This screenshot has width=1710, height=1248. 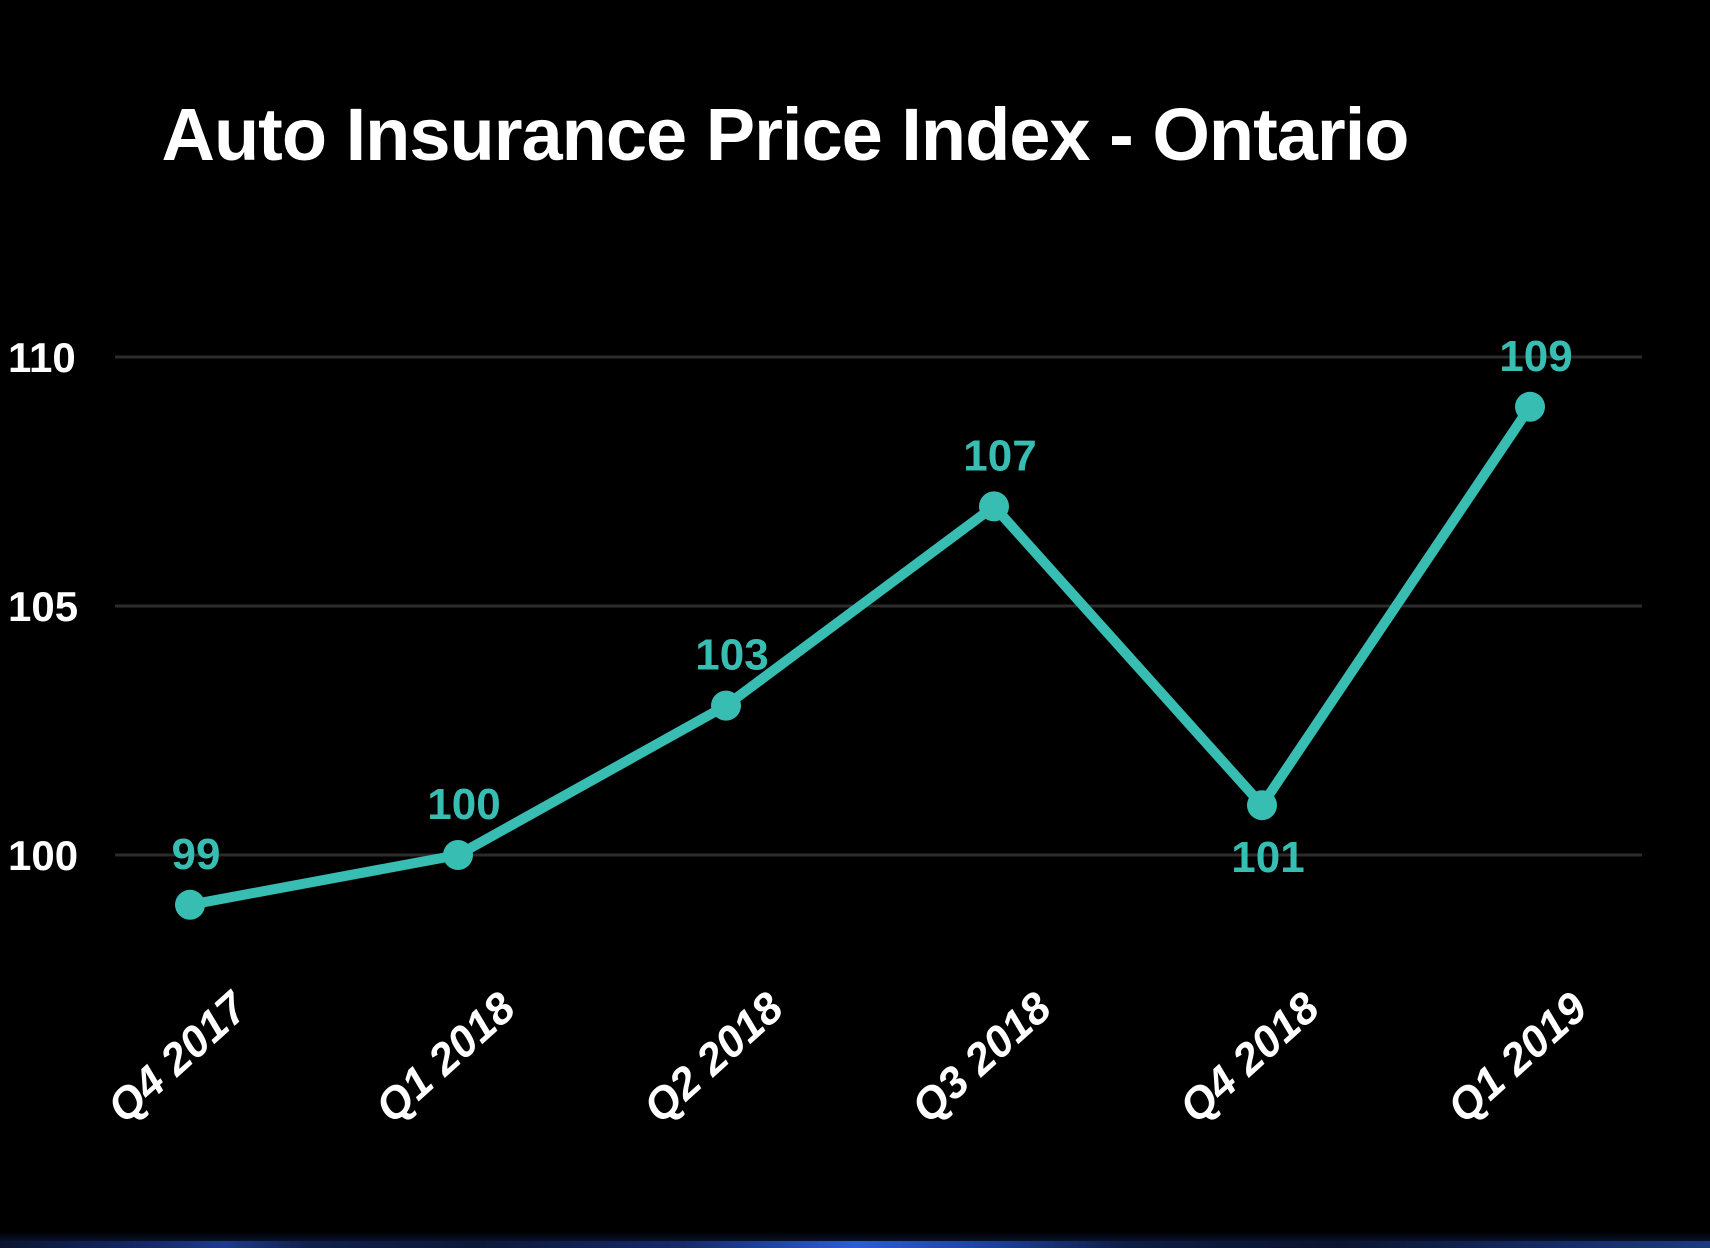 What do you see at coordinates (726, 705) in the screenshot?
I see `data-point-q2-2018` at bounding box center [726, 705].